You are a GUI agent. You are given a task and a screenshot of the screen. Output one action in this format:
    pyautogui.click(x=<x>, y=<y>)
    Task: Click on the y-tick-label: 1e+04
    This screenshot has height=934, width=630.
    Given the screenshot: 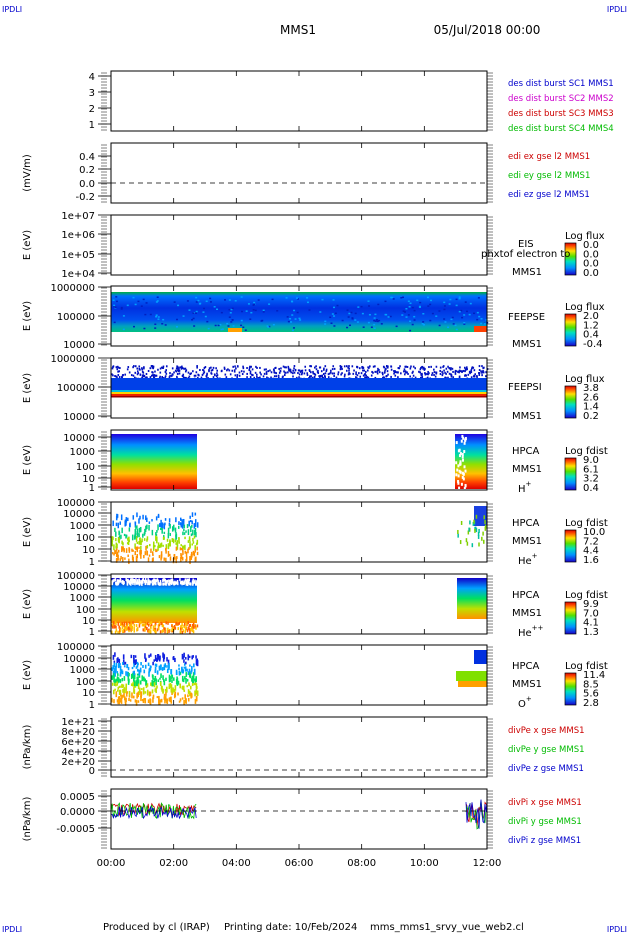 What is the action you would take?
    pyautogui.click(x=78, y=274)
    